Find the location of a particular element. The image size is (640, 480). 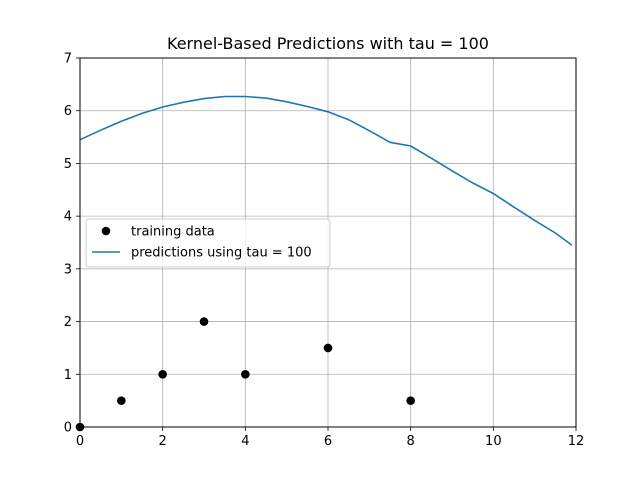

legend-label: training data is located at coordinates (173, 232).